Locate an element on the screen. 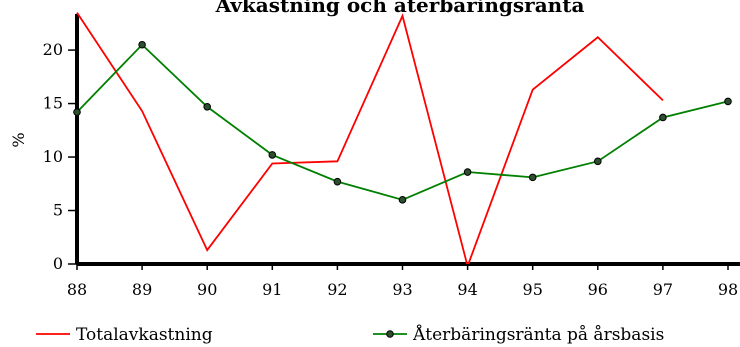  x-tick-label: 95 is located at coordinates (533, 289).